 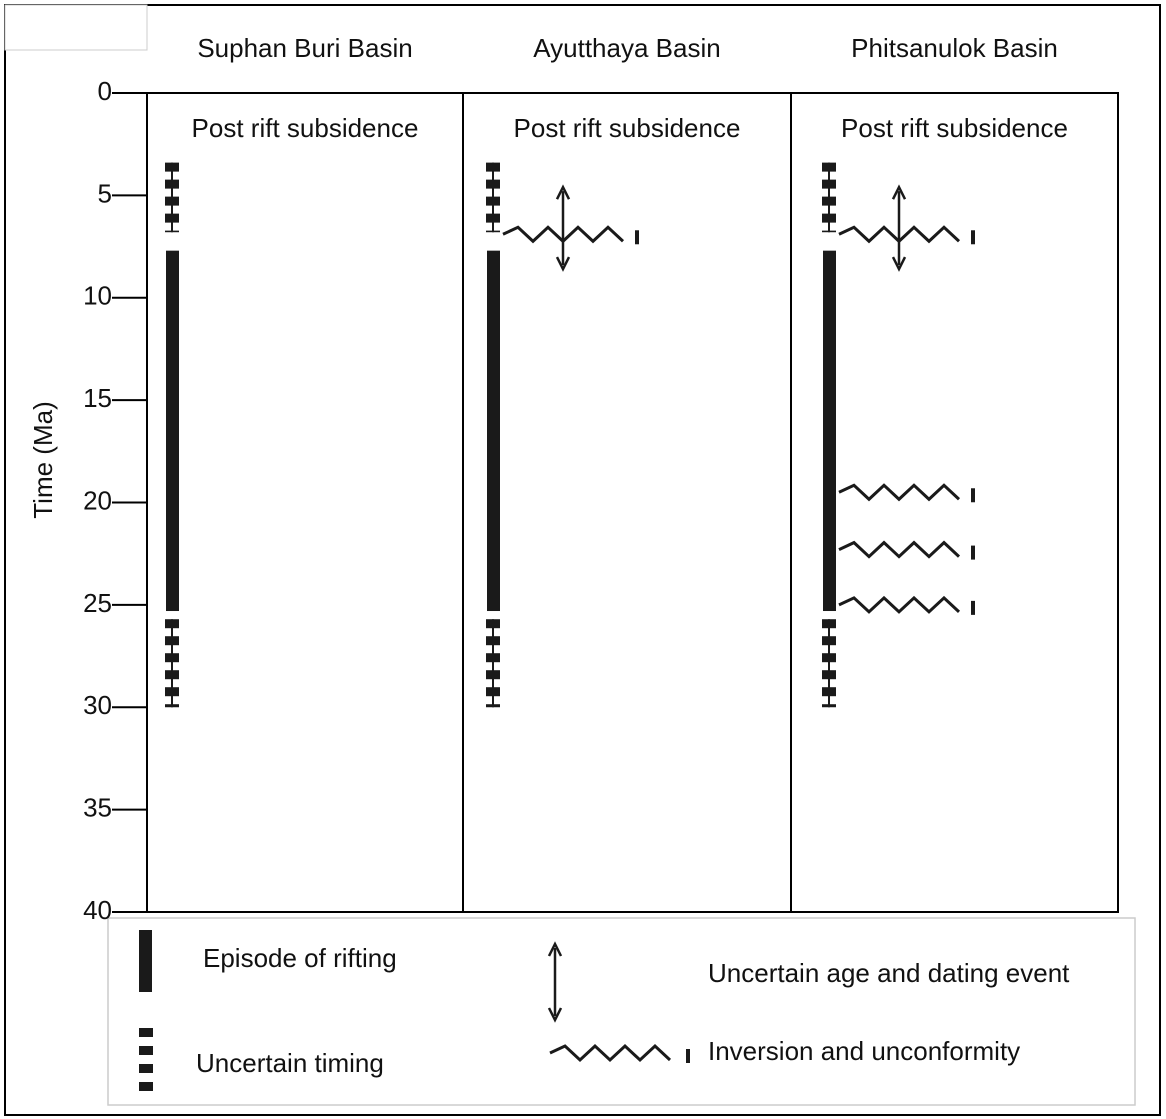 What do you see at coordinates (954, 48) in the screenshot?
I see `panel-title: Phitsanulok Basin` at bounding box center [954, 48].